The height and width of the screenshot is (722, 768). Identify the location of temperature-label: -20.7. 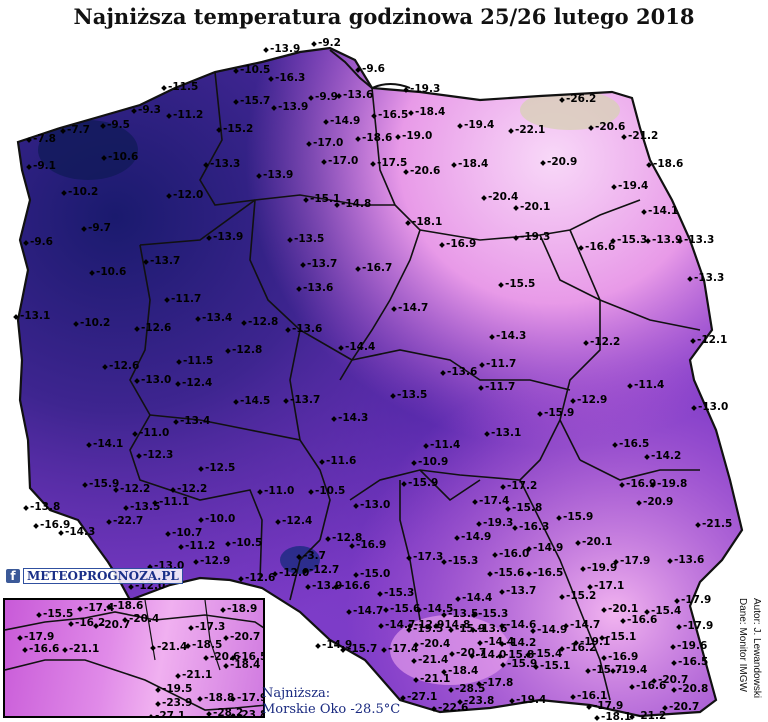
(115, 625).